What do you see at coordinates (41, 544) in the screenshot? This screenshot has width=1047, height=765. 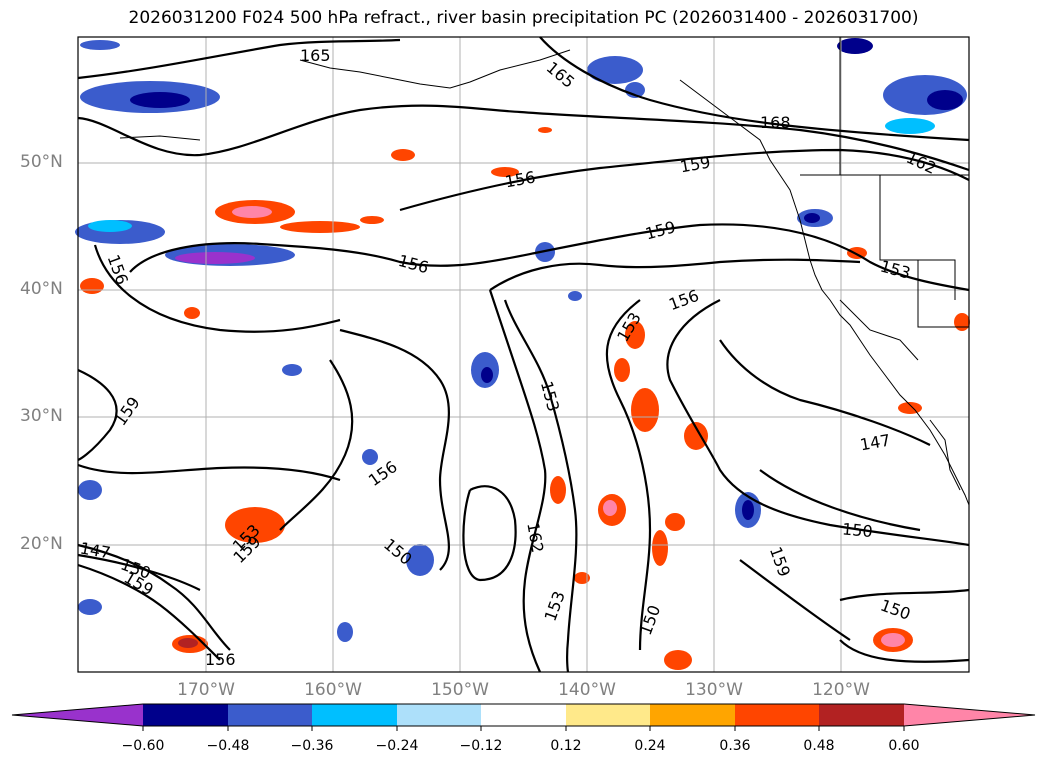 I see `lat-label: 20°N` at bounding box center [41, 544].